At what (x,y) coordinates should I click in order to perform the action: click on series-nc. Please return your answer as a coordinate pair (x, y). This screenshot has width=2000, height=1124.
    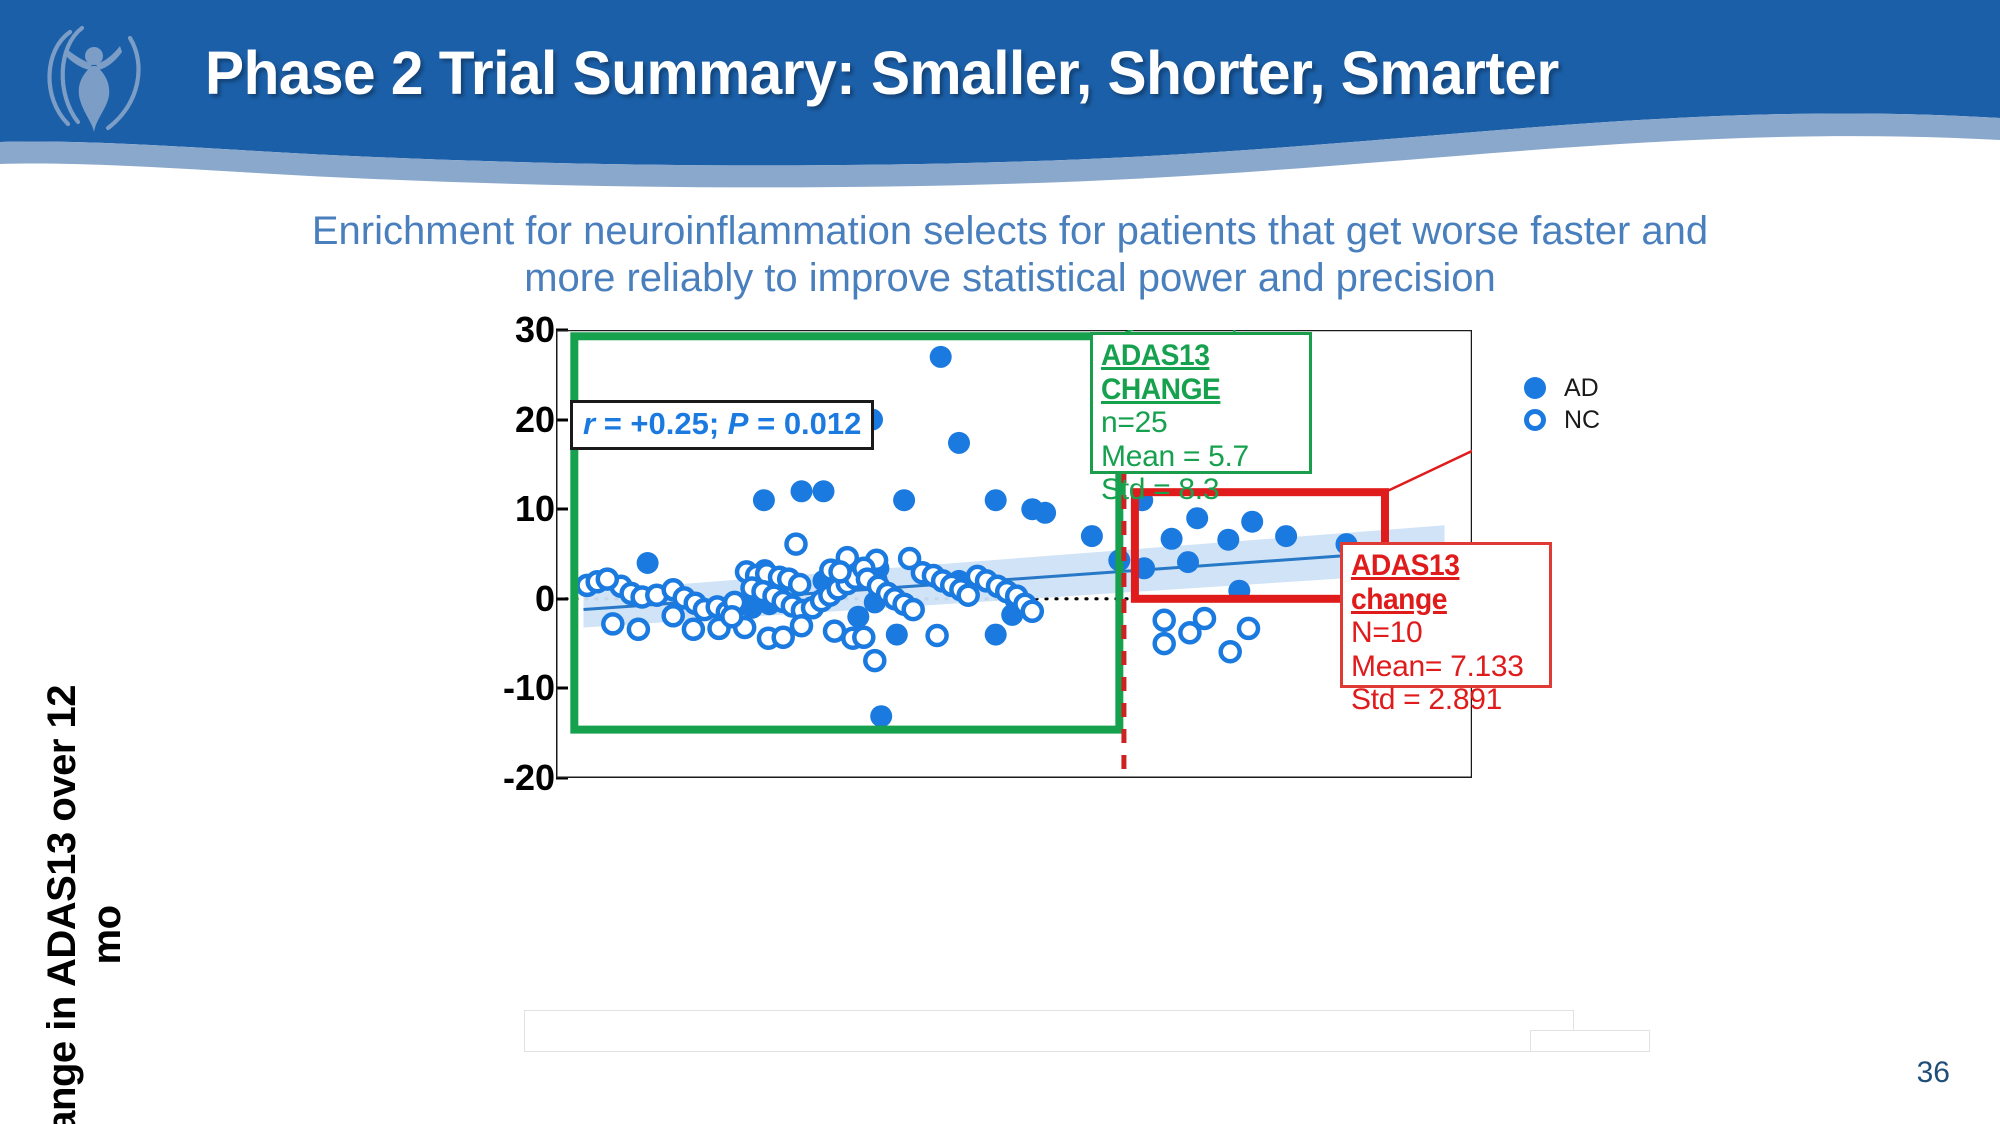
    Looking at the image, I should click on (918, 602).